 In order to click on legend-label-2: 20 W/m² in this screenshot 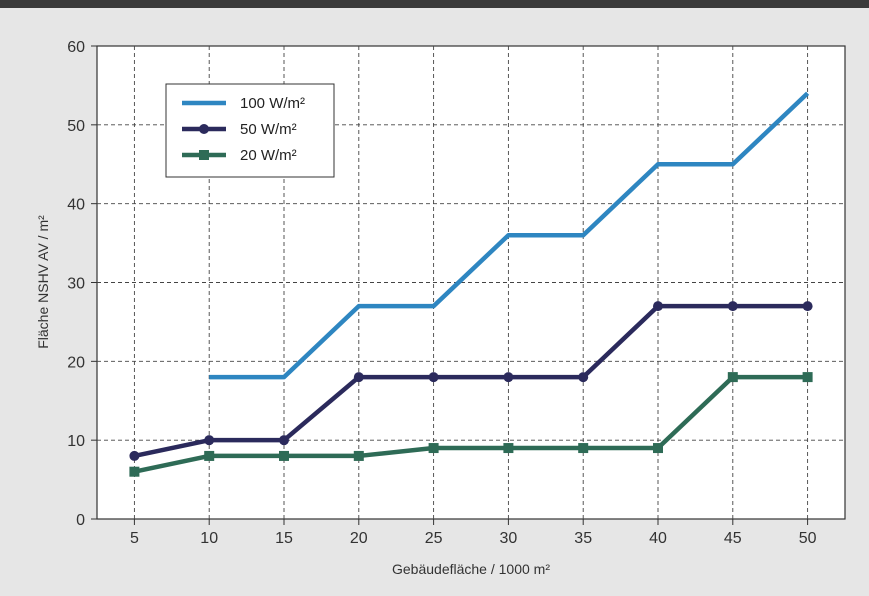, I will do `click(268, 155)`.